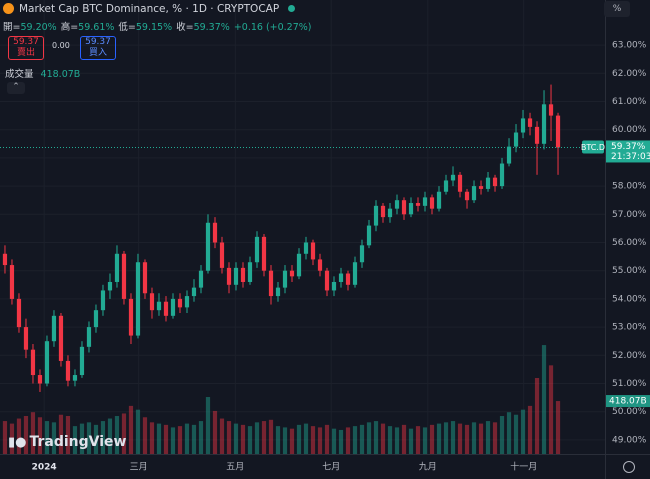 Image resolution: width=650 pixels, height=479 pixels. Describe the element at coordinates (154, 27) in the screenshot. I see `ohlc-value: 59.15%` at that location.